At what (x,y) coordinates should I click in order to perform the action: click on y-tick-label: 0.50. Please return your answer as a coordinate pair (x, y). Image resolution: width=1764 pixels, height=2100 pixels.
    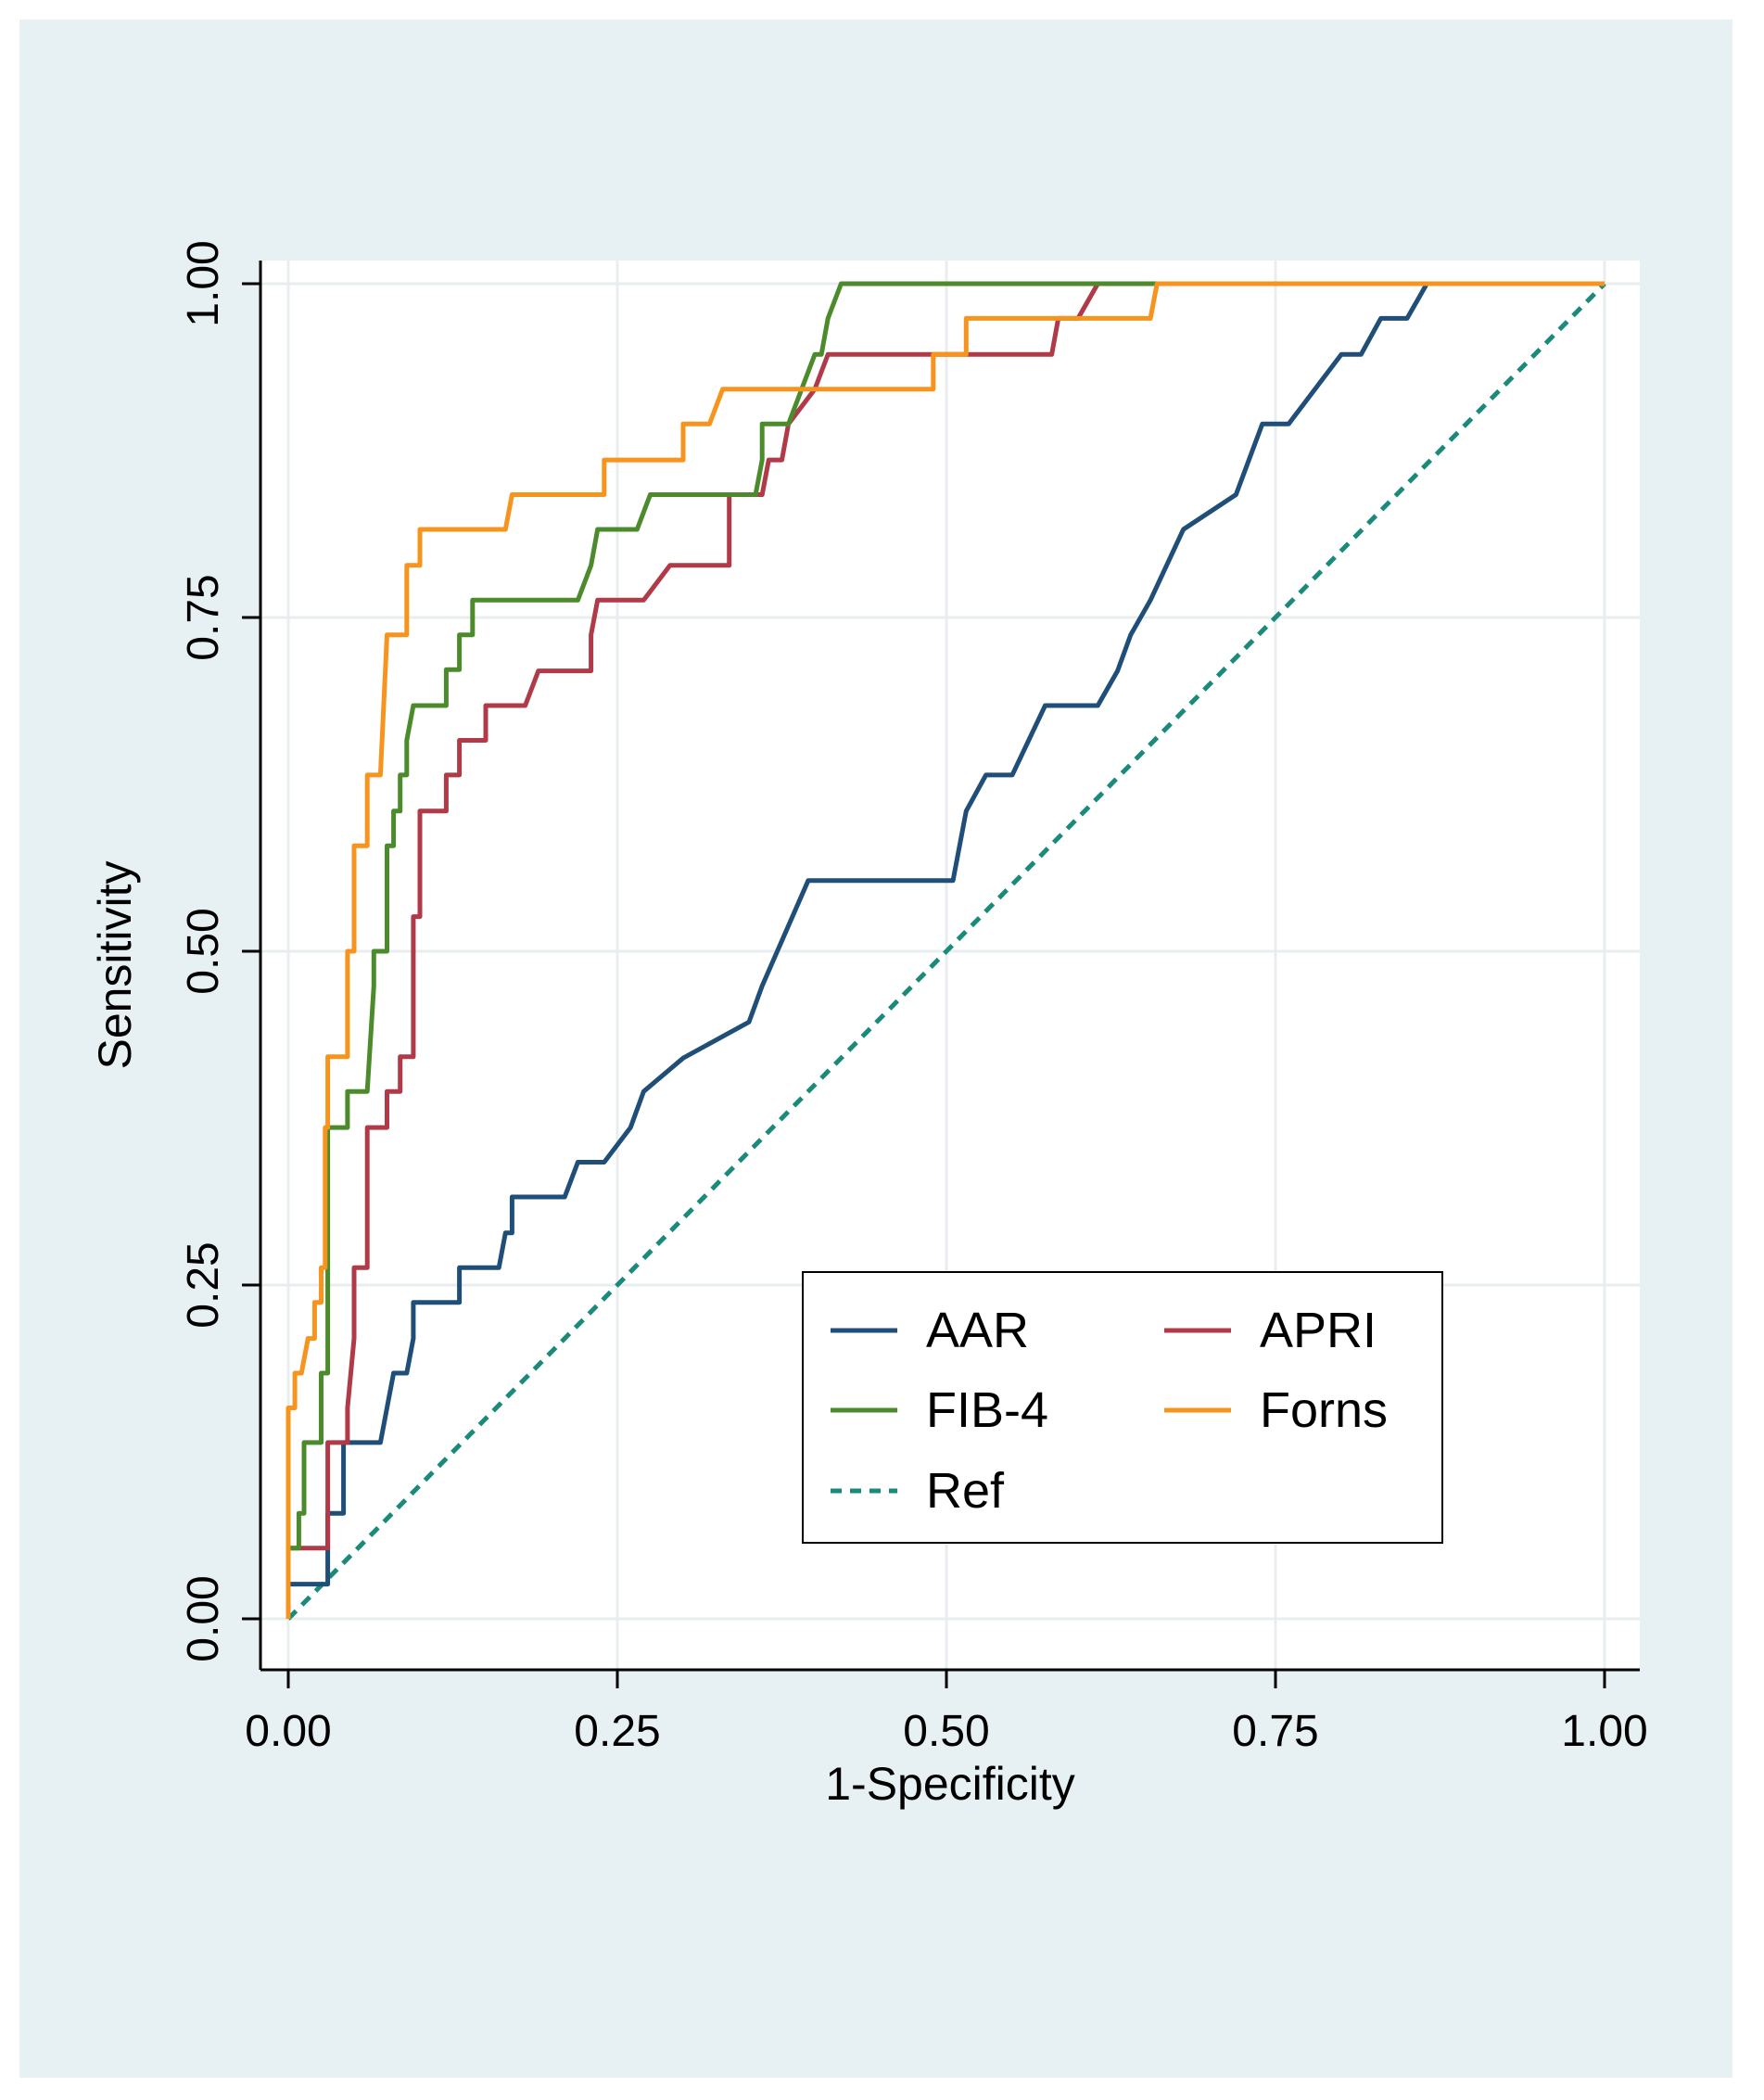
    Looking at the image, I should click on (204, 951).